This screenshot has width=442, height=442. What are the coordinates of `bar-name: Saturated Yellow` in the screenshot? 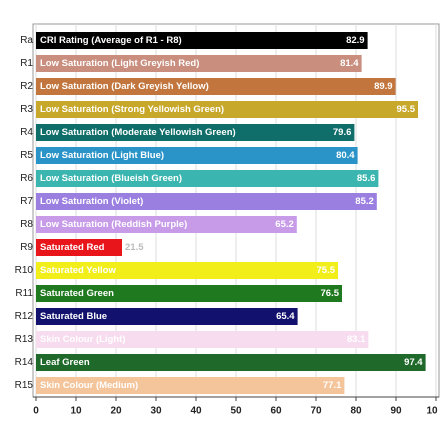 It's located at (78, 270).